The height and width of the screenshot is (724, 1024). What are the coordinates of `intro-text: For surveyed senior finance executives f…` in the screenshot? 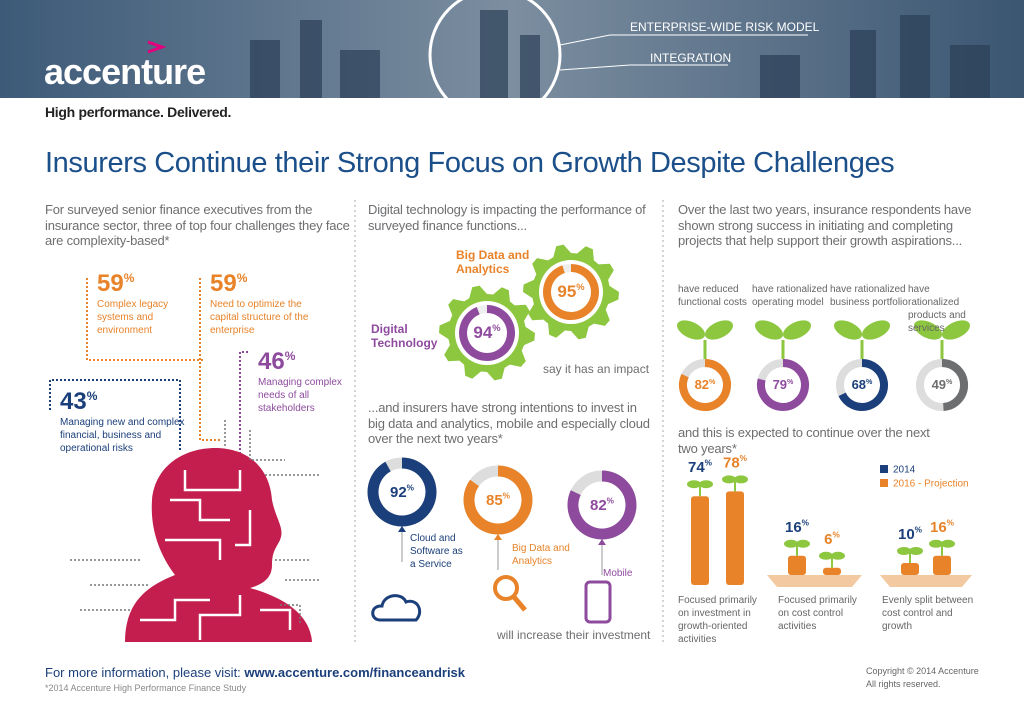 It's located at (197, 225).